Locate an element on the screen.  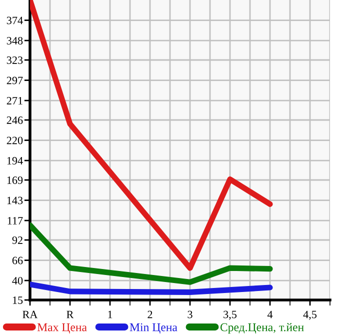
legend-label: Min Цена is located at coordinates (154, 328).